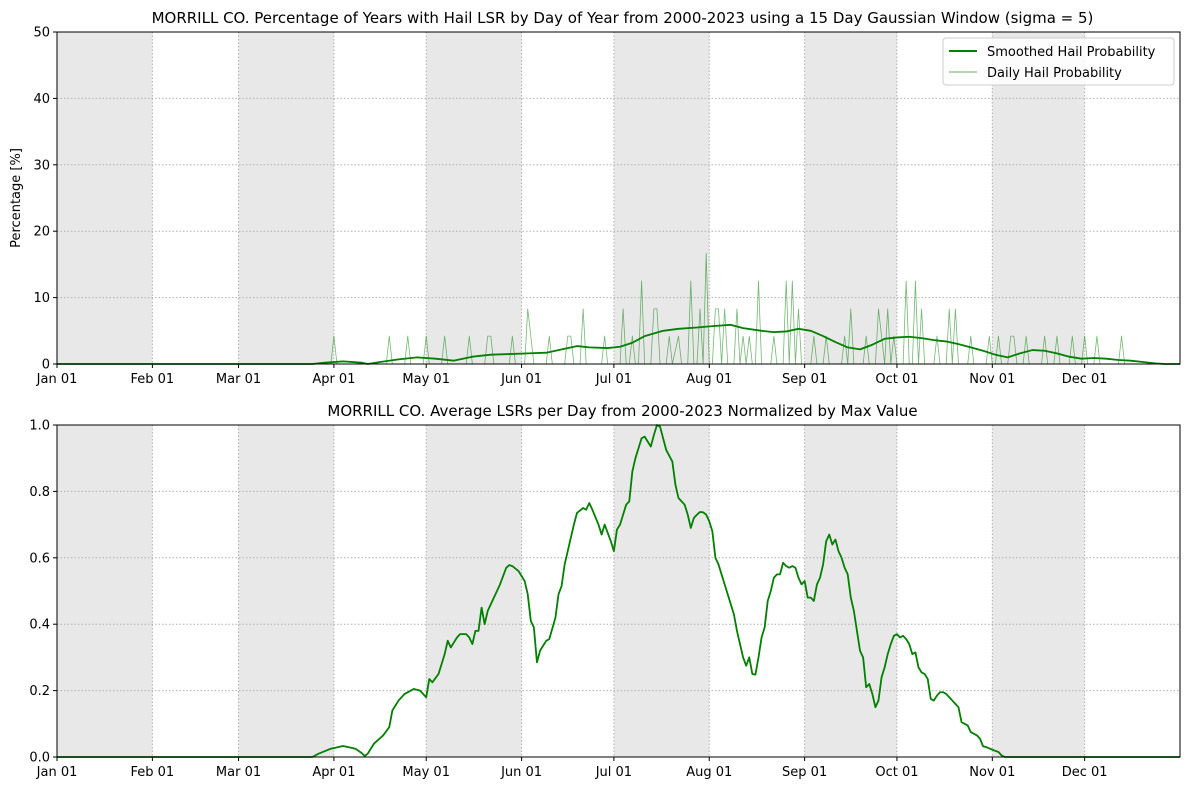 This screenshot has width=1189, height=790. What do you see at coordinates (39, 558) in the screenshot?
I see `y-tick-label: 0.6` at bounding box center [39, 558].